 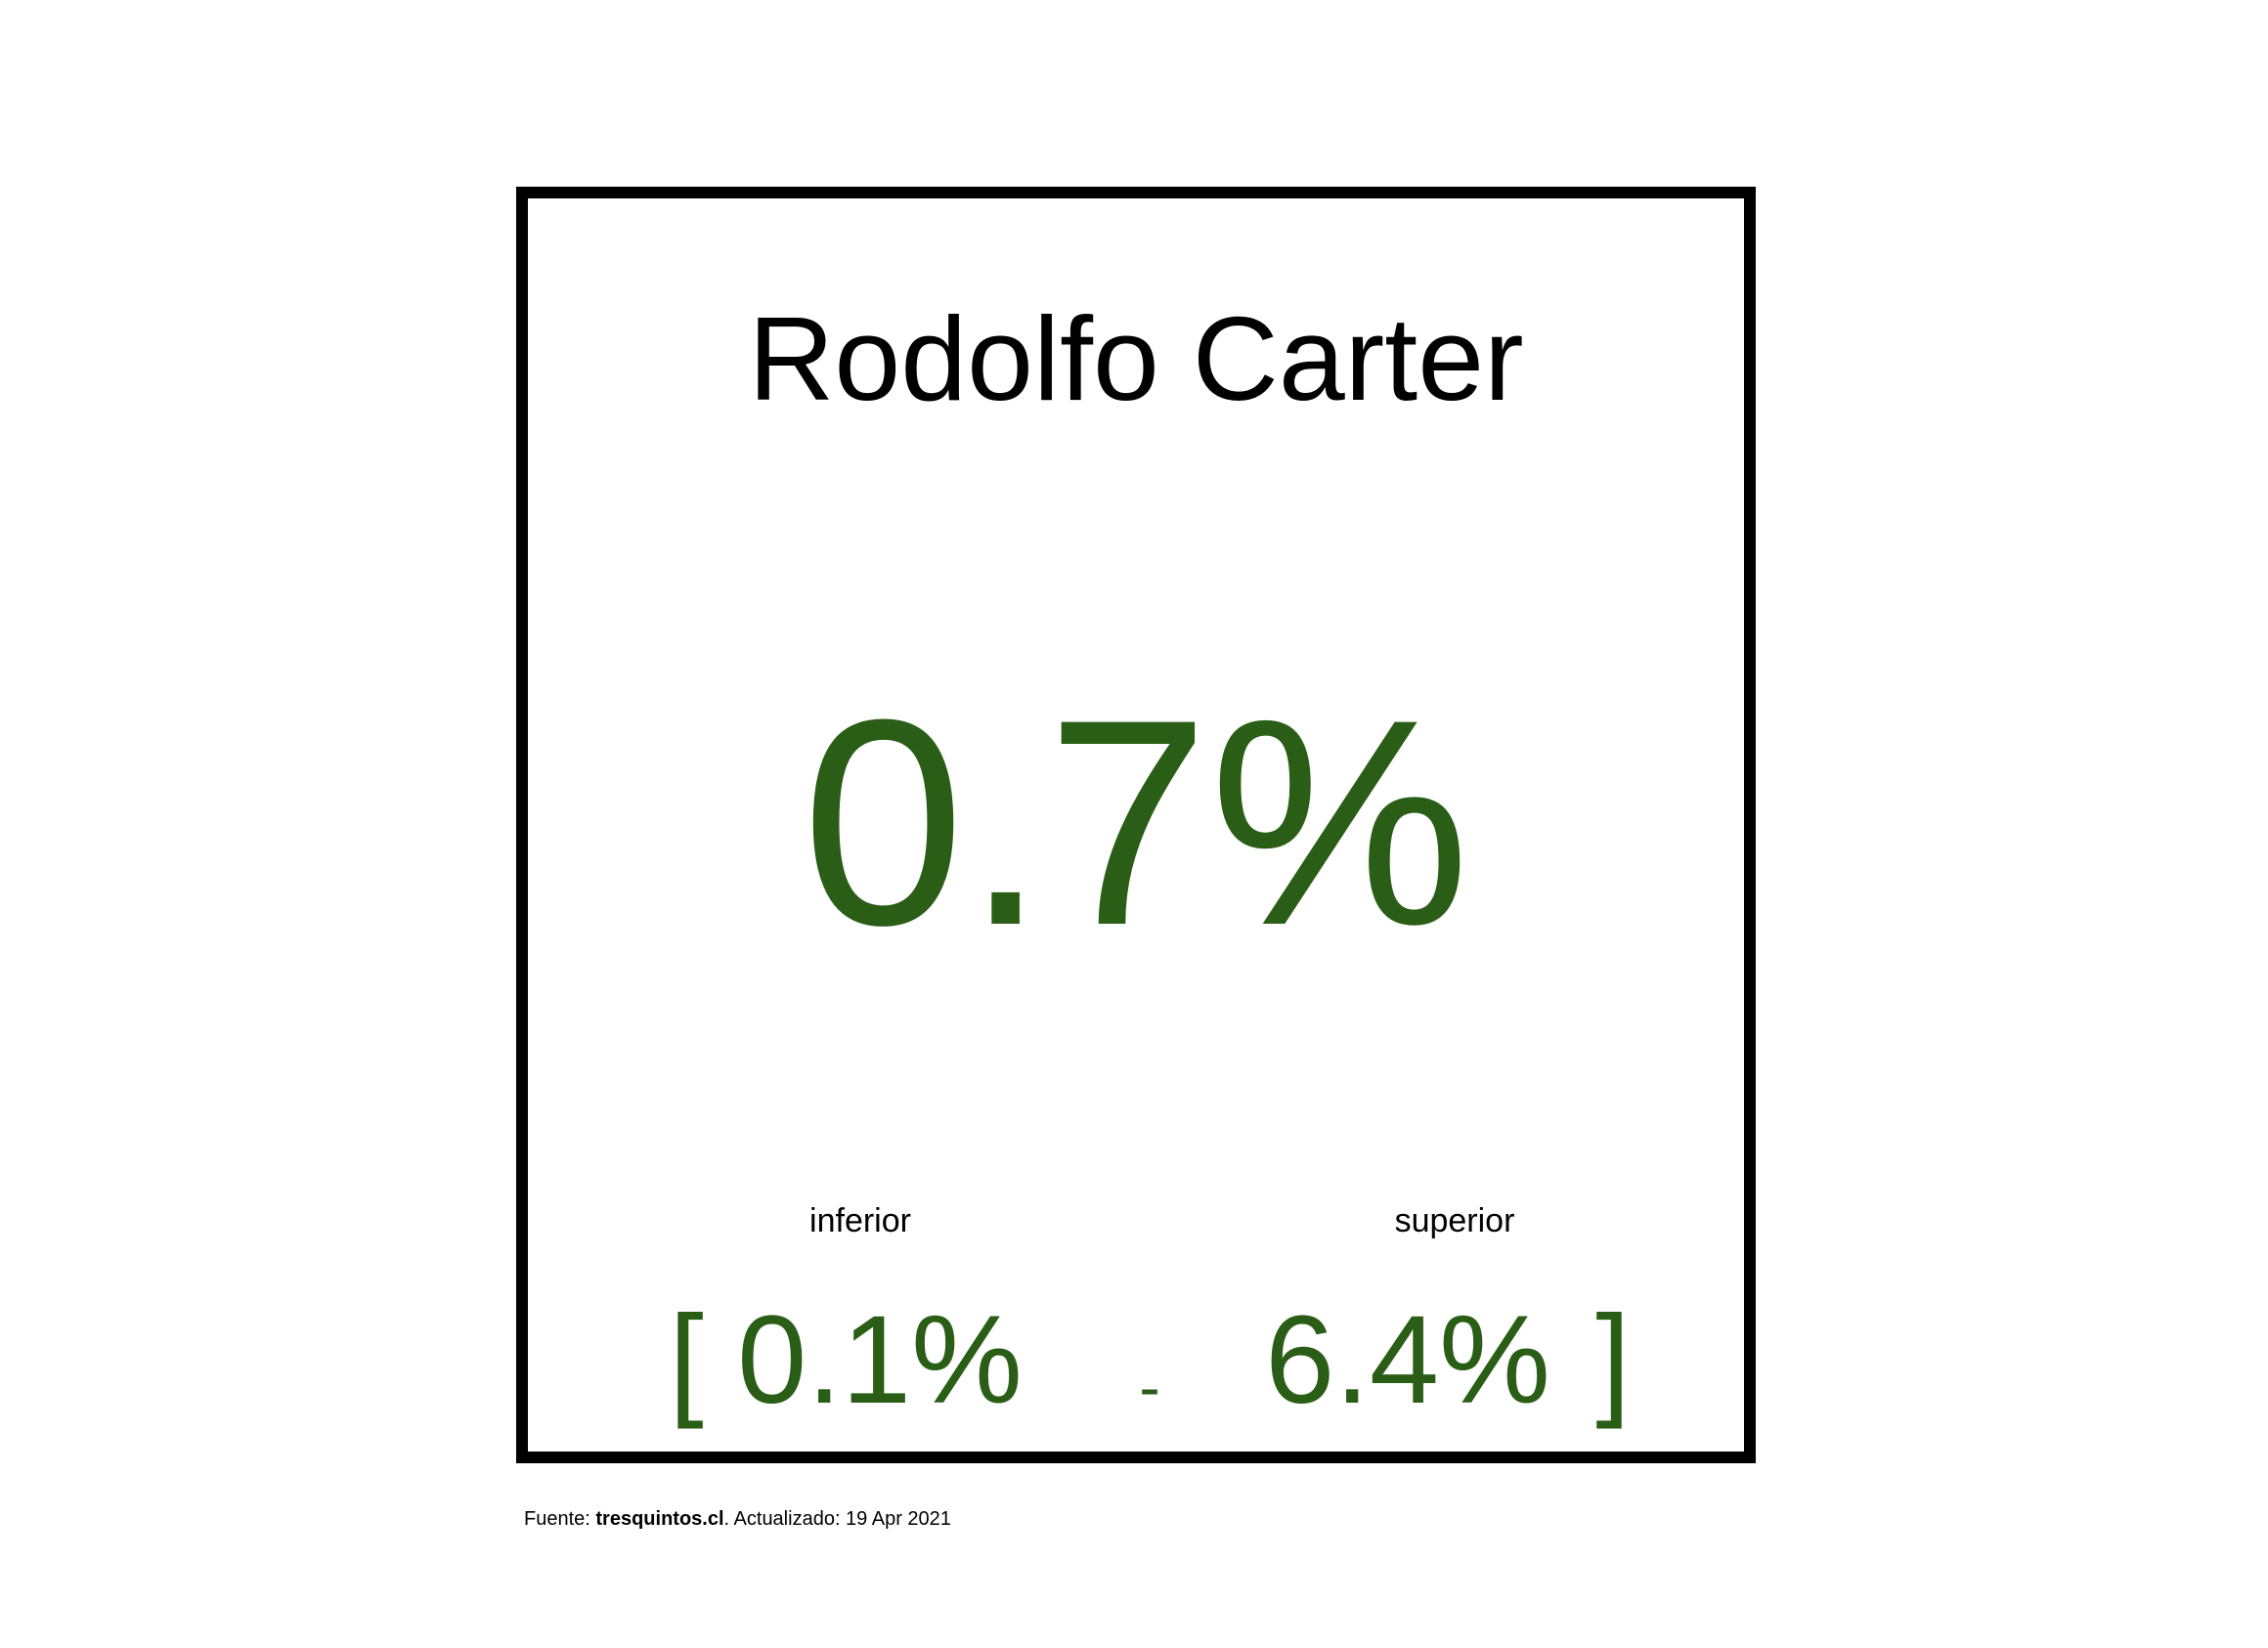 I want to click on interval-close-bracket: ], so click(x=1613, y=1360).